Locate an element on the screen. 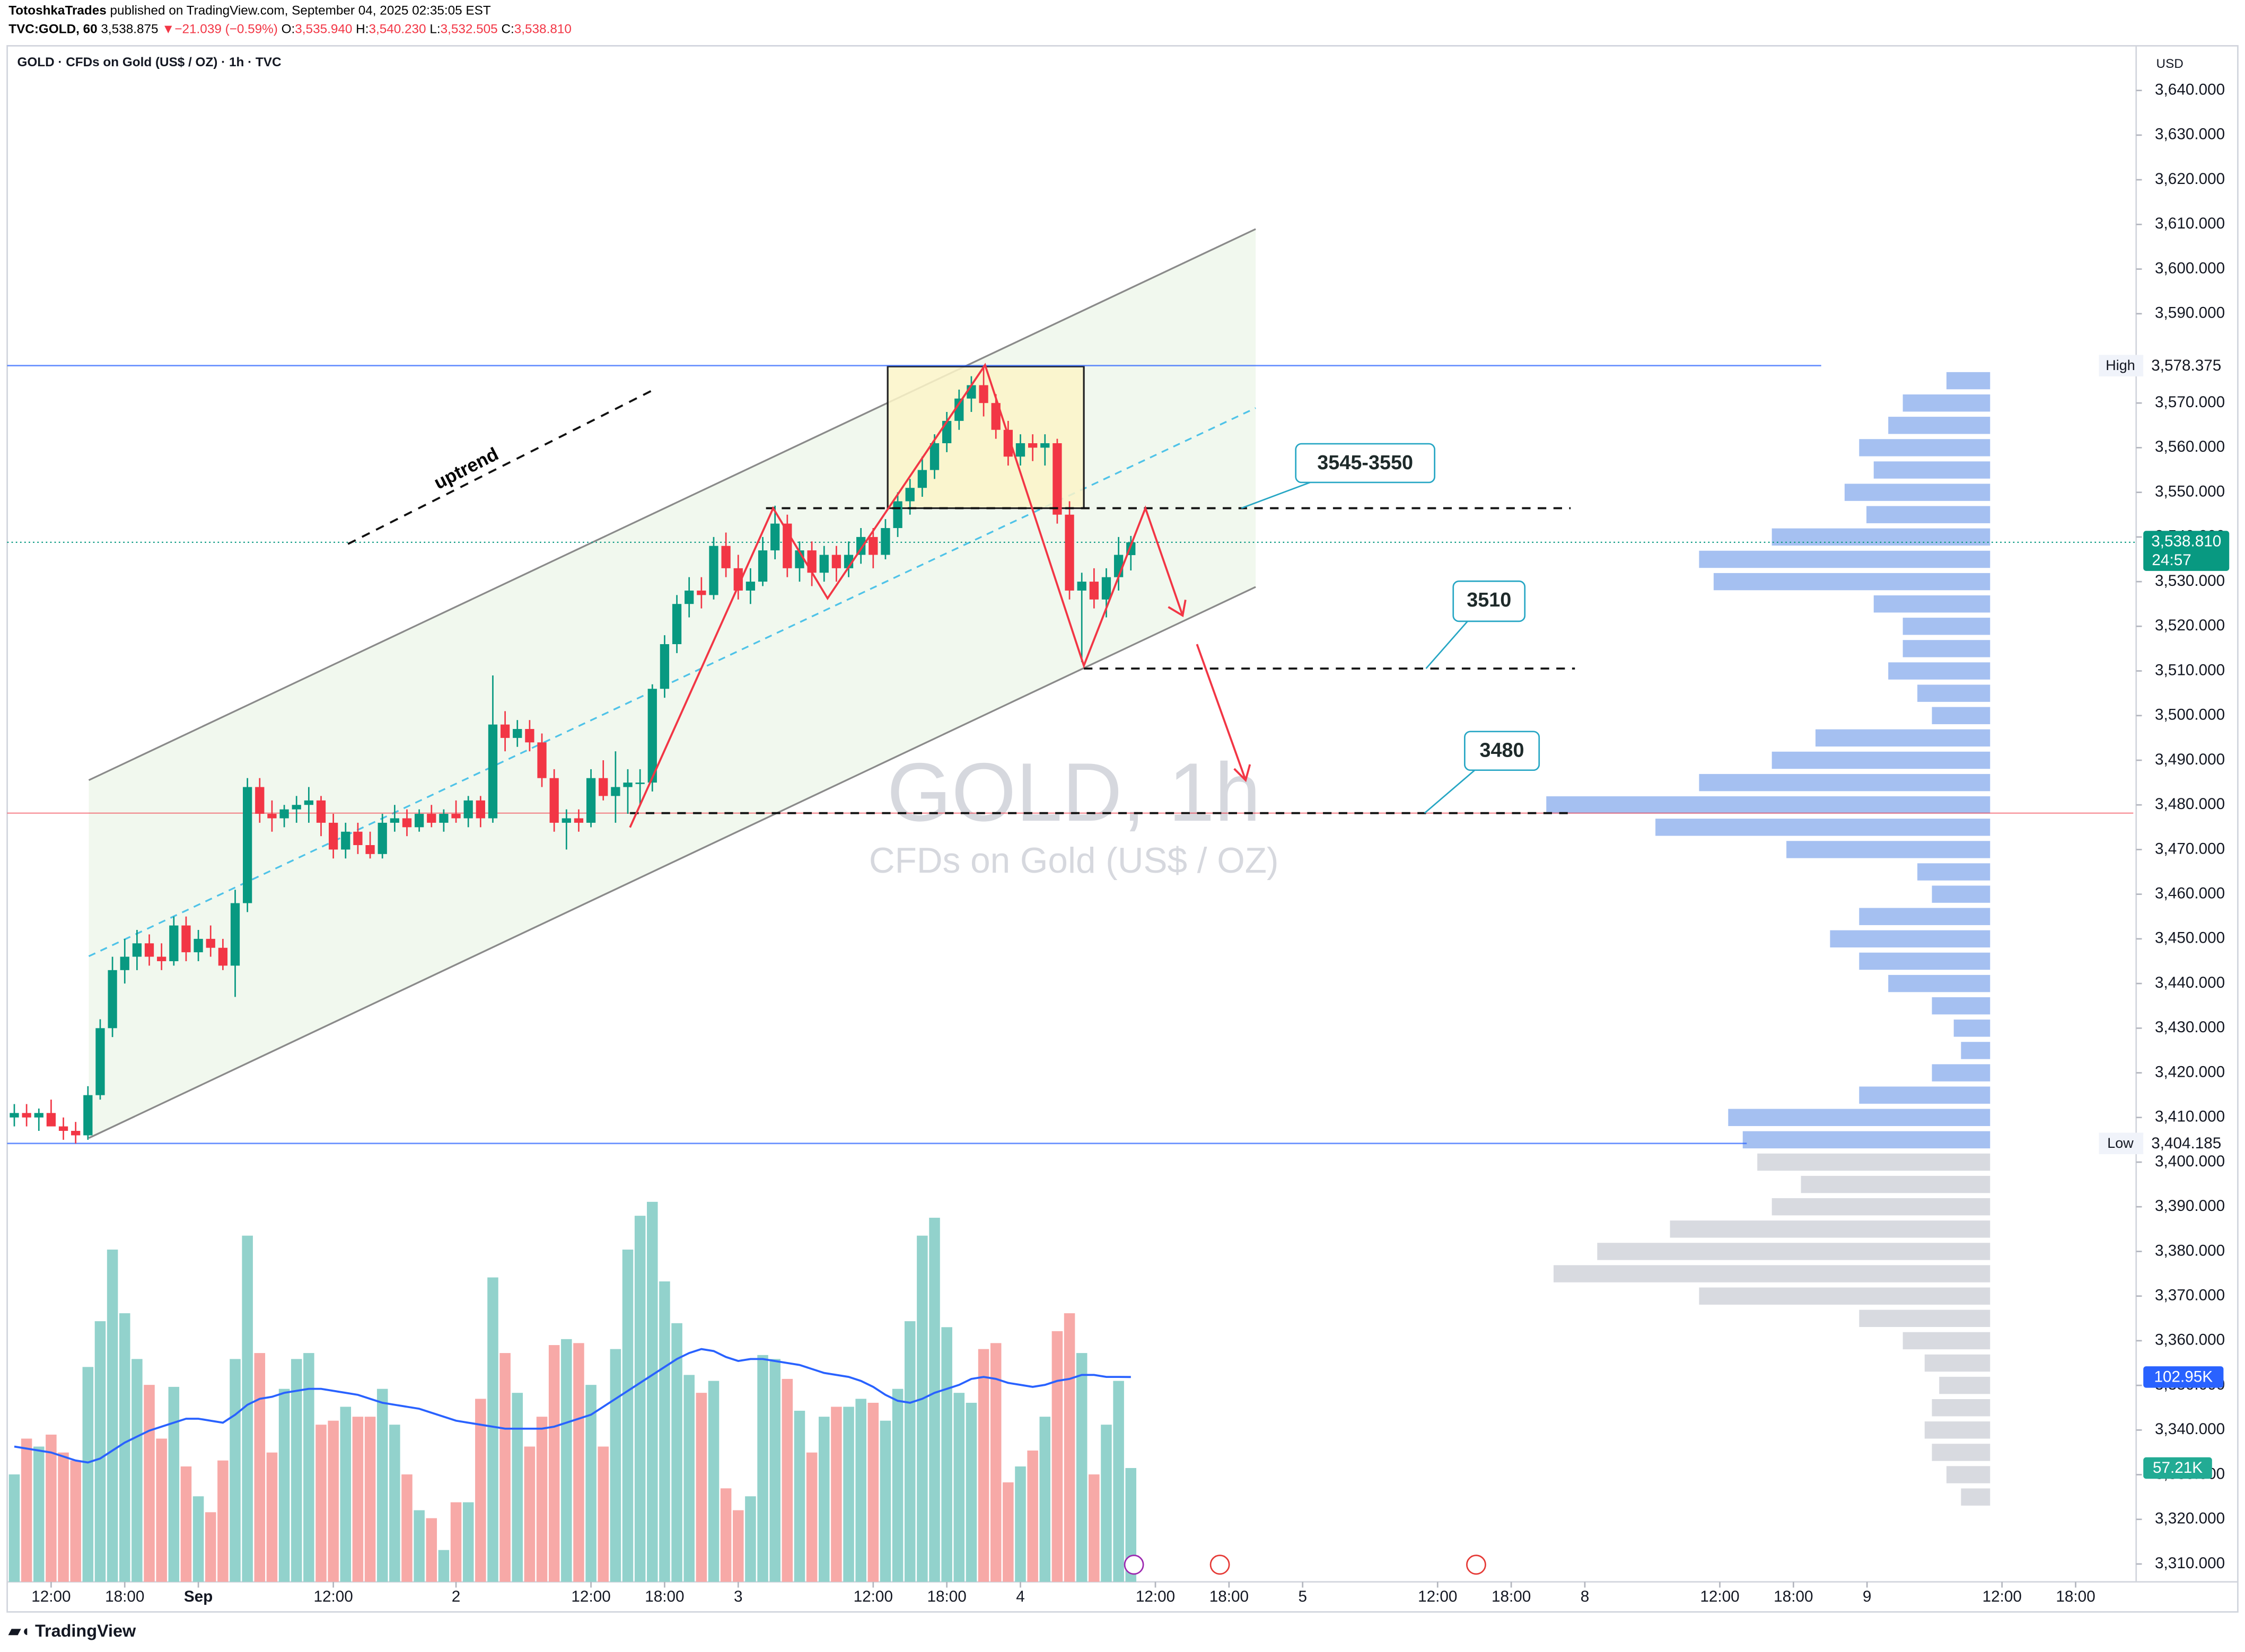 This screenshot has width=2245, height=1652. volume-profile is located at coordinates (1768, 939).